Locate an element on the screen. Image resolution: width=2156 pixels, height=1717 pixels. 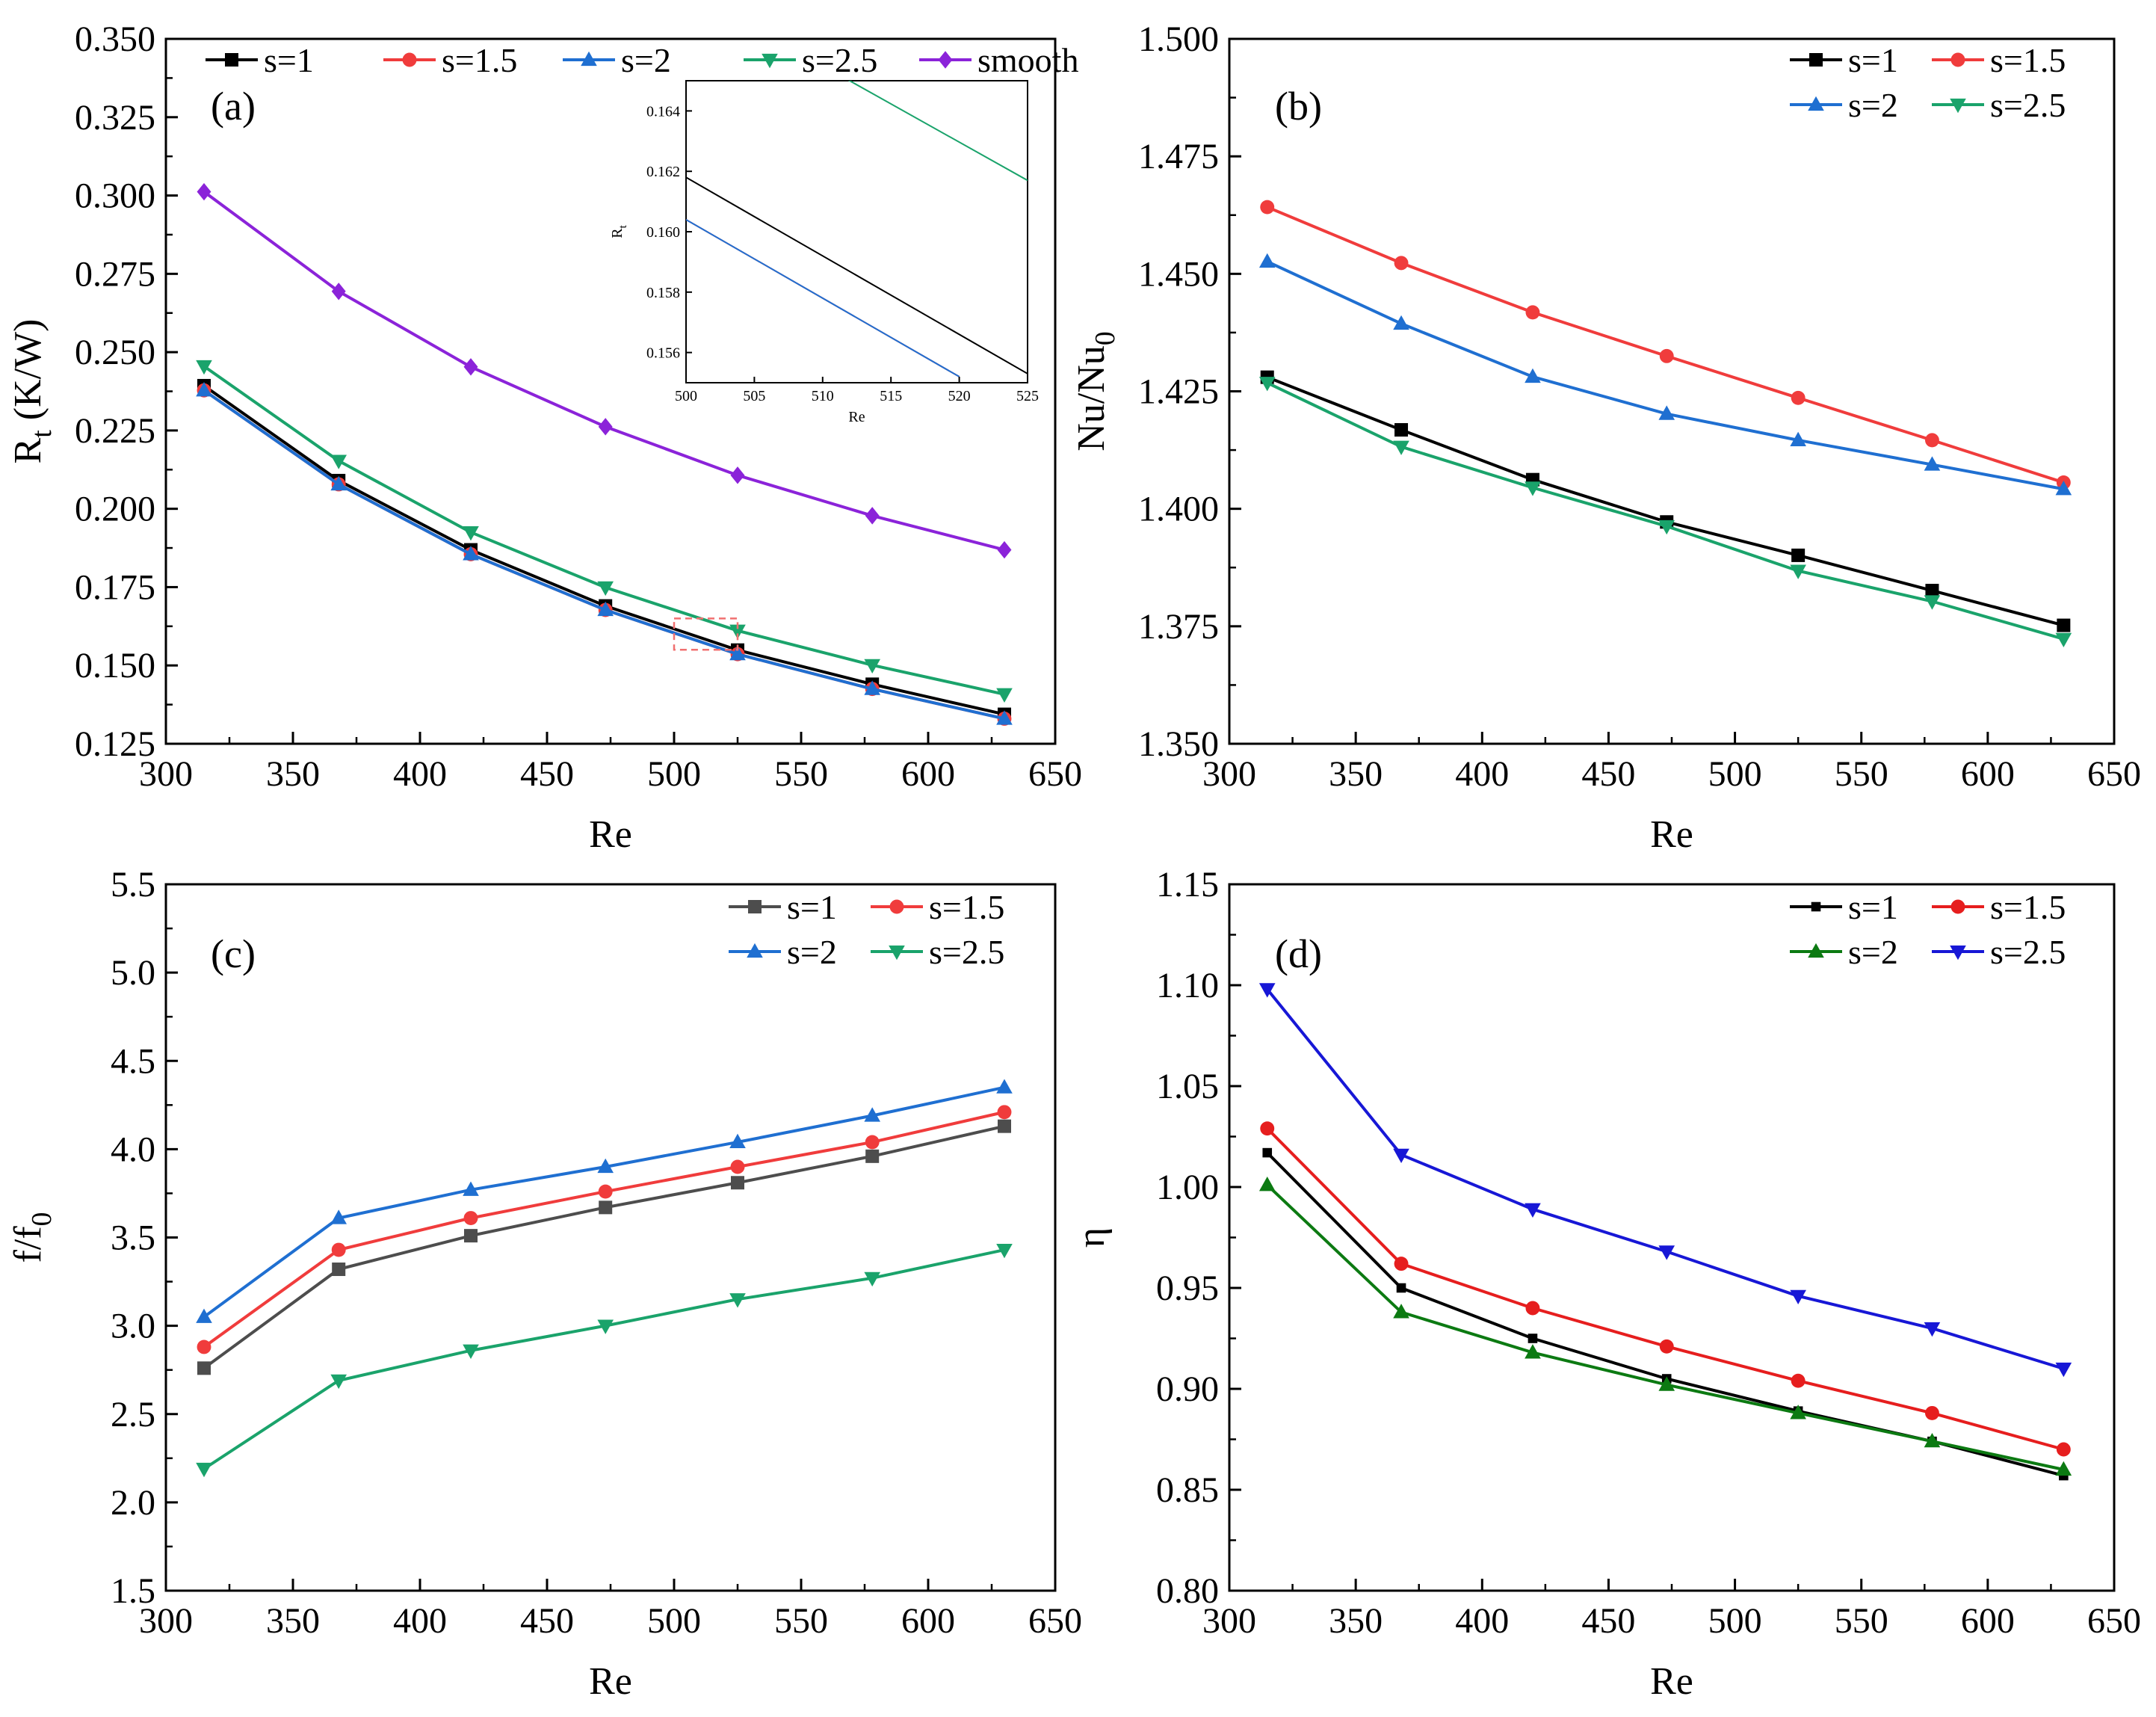
inset-y-axis-label-subscript: t is located at coordinates (623, 226).